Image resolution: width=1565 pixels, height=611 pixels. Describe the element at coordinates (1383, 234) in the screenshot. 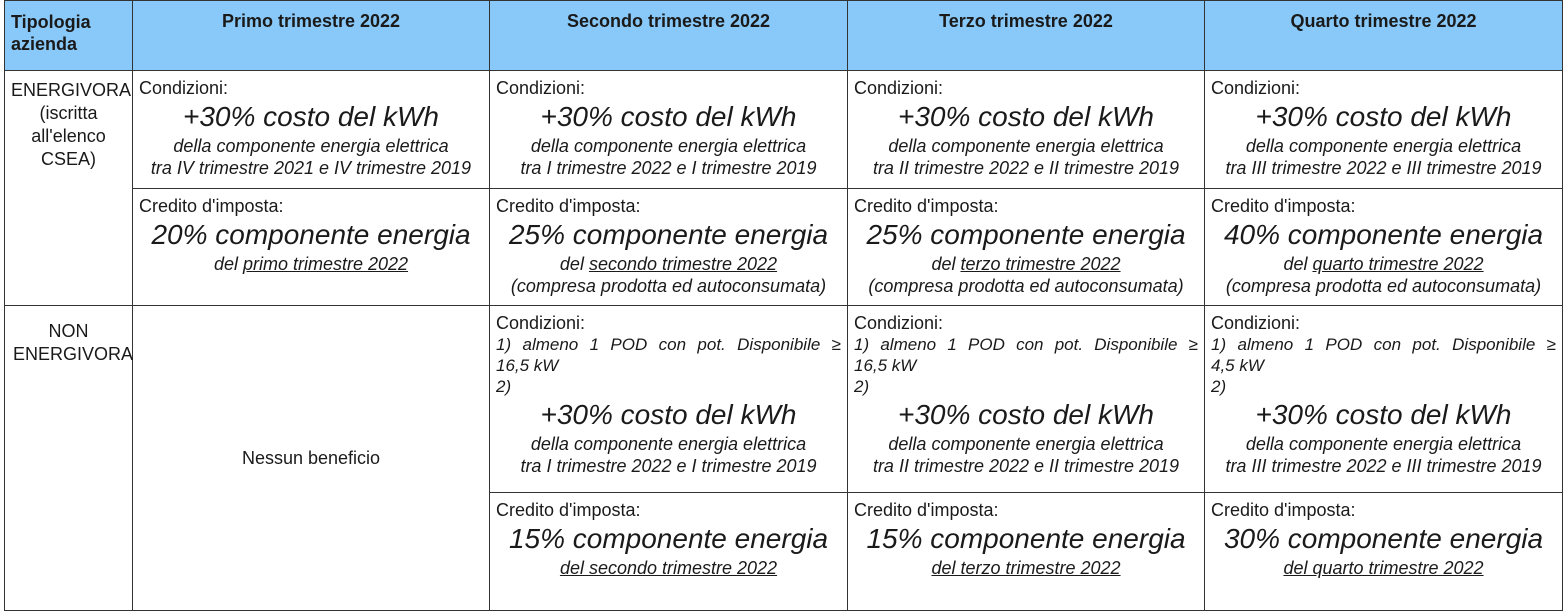

I see `credit-main: 40% componente energia` at that location.